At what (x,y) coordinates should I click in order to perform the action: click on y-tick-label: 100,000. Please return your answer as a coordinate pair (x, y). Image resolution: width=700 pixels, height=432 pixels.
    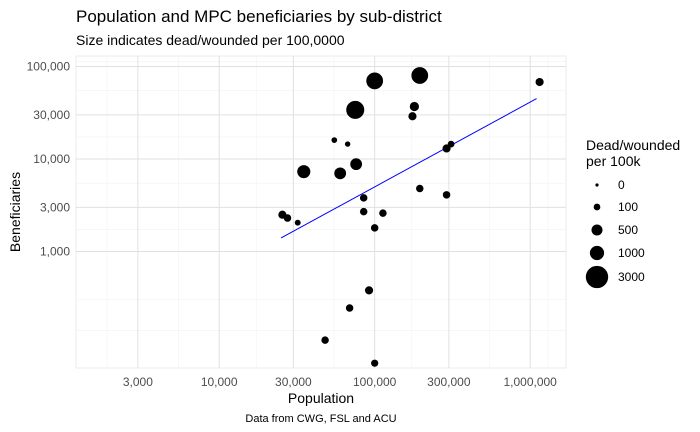
    Looking at the image, I should click on (49, 67).